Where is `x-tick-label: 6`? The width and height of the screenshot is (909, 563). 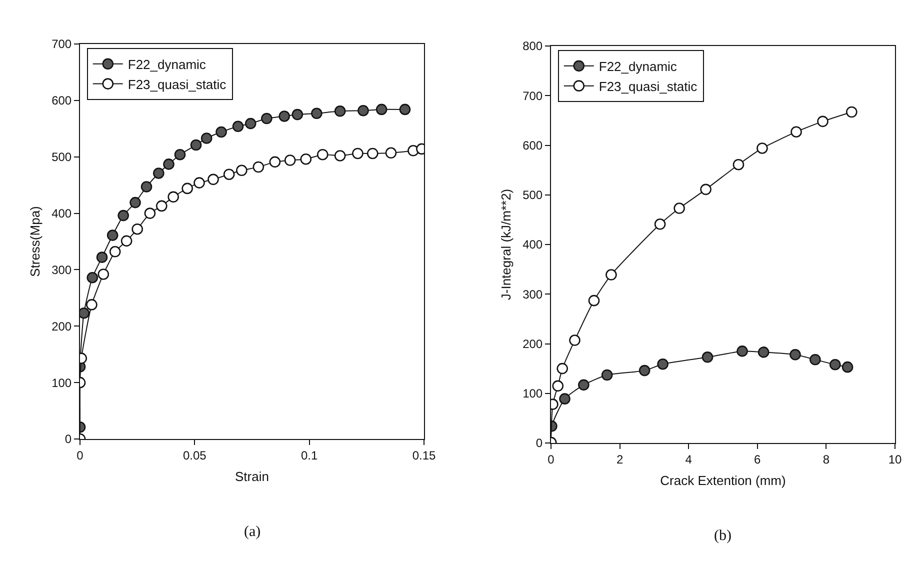 x-tick-label: 6 is located at coordinates (758, 459).